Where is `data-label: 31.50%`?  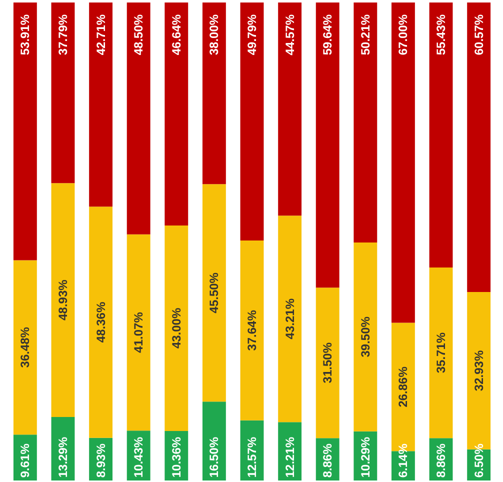 data-label: 31.50% is located at coordinates (327, 363).